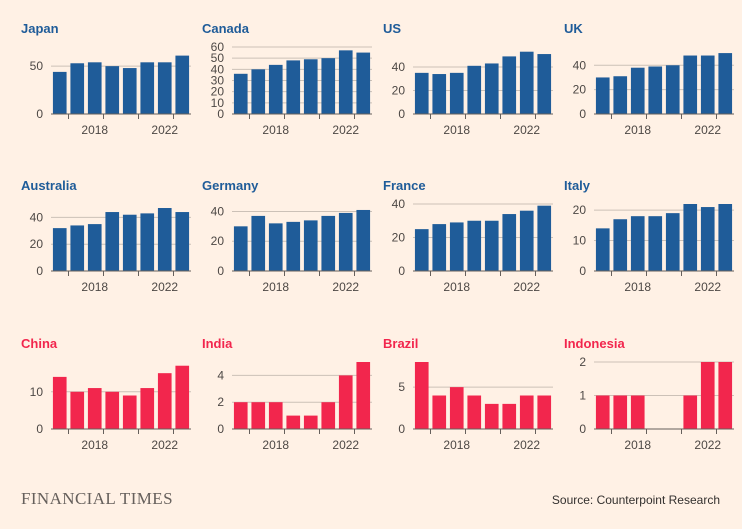 The height and width of the screenshot is (529, 742). What do you see at coordinates (59, 402) in the screenshot?
I see `bar-china-2016` at bounding box center [59, 402].